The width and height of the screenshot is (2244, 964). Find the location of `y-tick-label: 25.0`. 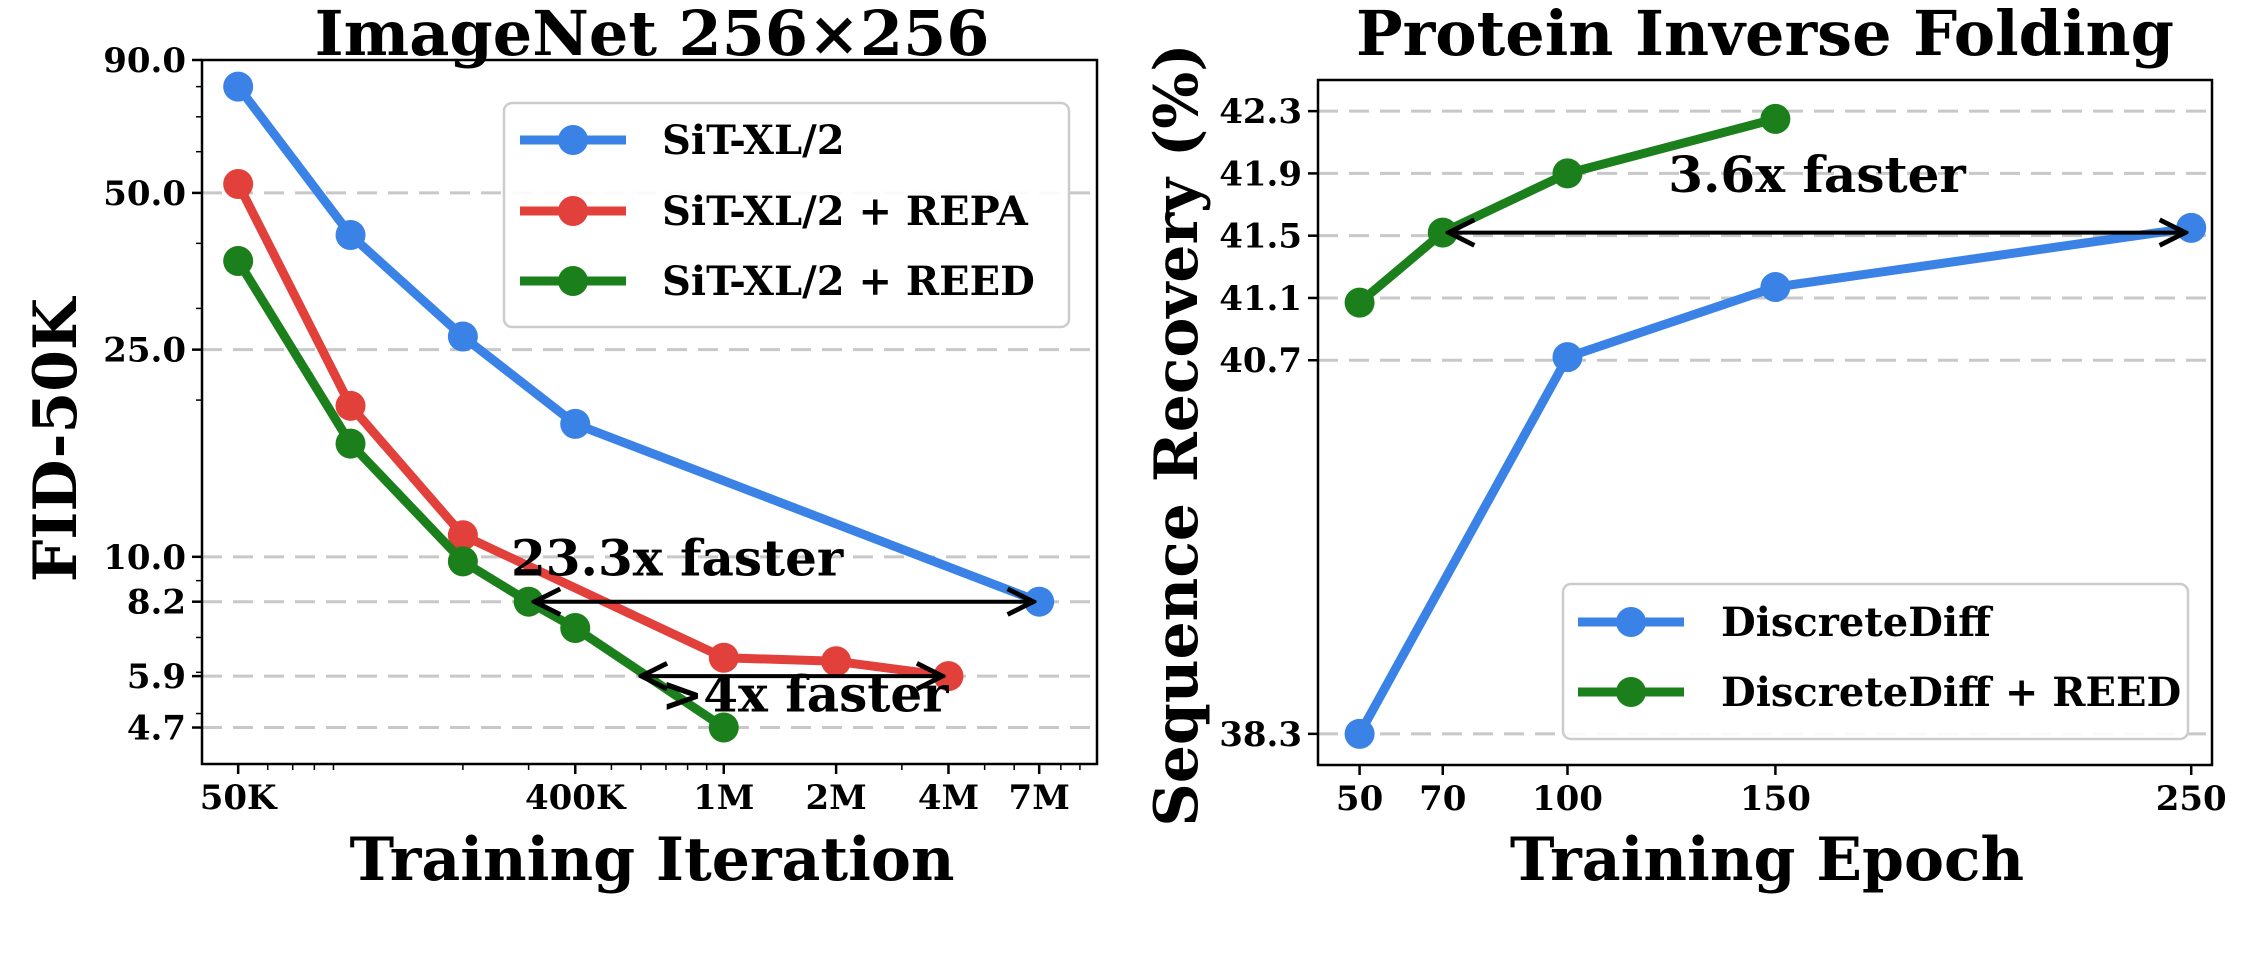

y-tick-label: 25.0 is located at coordinates (144, 351).